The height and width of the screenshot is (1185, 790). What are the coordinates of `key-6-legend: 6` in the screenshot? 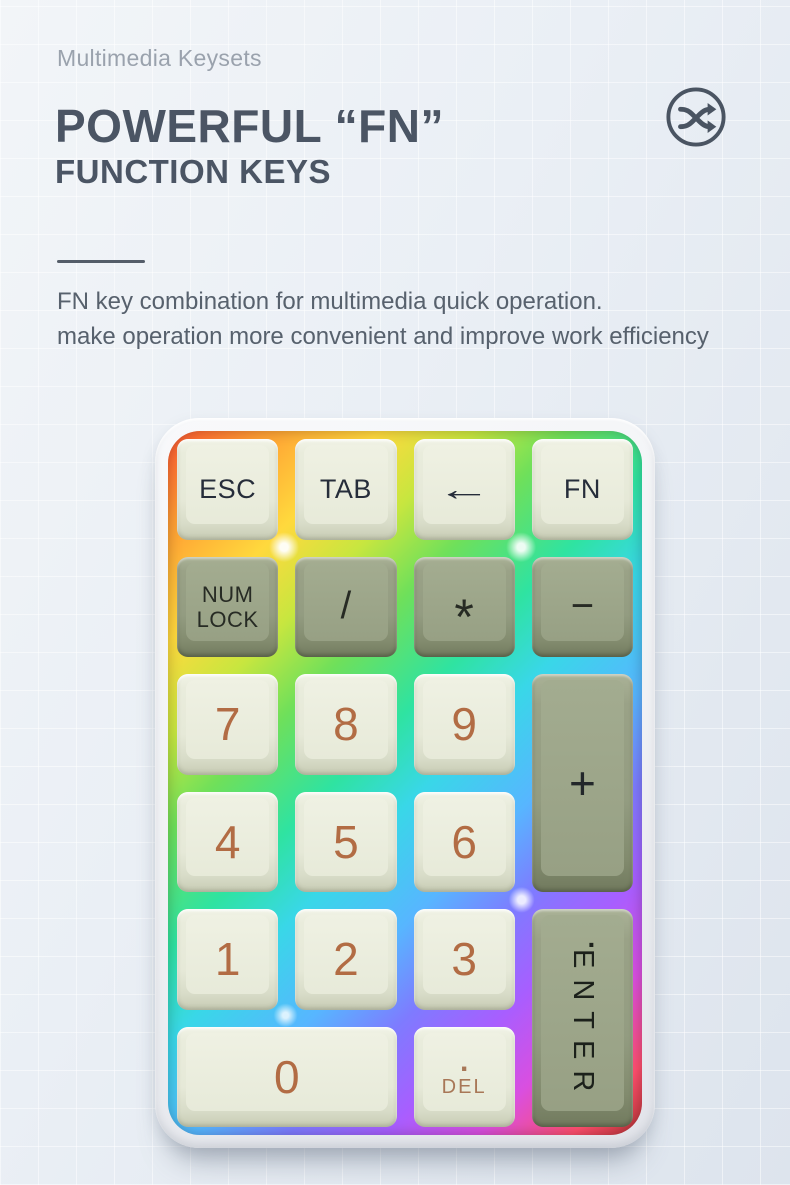 It's located at (464, 841).